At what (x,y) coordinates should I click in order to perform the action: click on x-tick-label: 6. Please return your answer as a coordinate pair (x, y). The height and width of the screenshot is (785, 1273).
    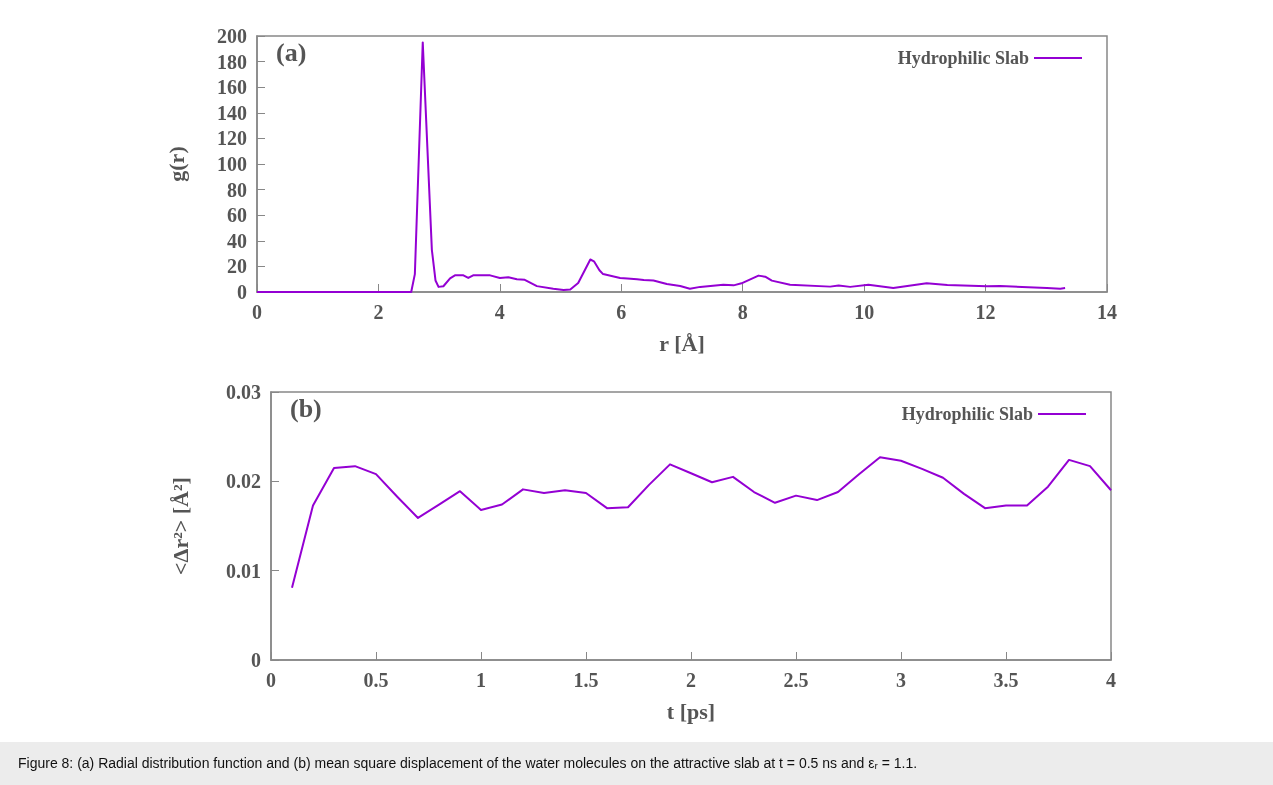
    Looking at the image, I should click on (621, 312).